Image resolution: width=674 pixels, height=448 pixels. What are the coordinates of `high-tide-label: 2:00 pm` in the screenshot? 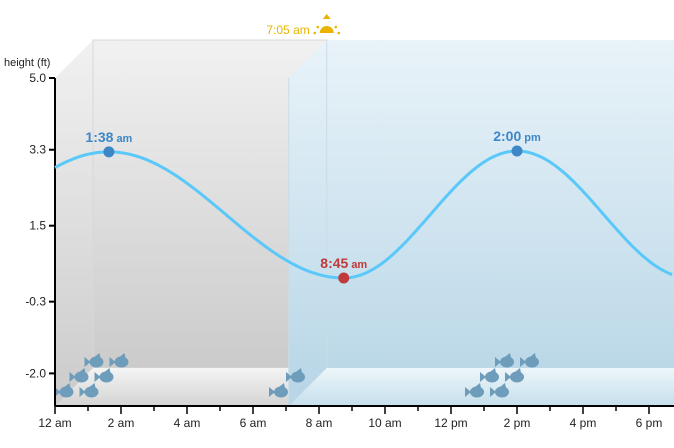 It's located at (517, 136).